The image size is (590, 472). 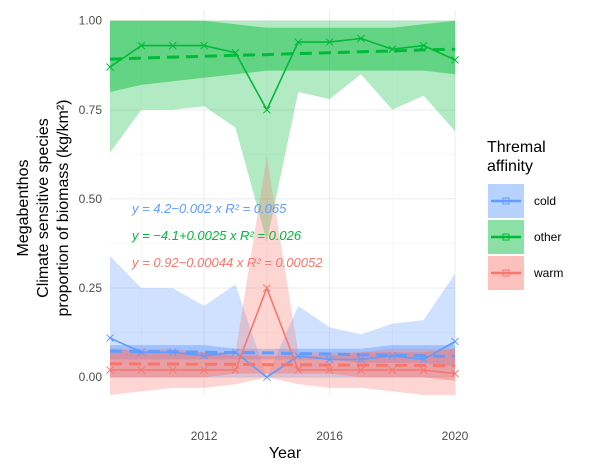 I want to click on y-axis-title-line: Climate sensitive species, so click(x=43, y=208).